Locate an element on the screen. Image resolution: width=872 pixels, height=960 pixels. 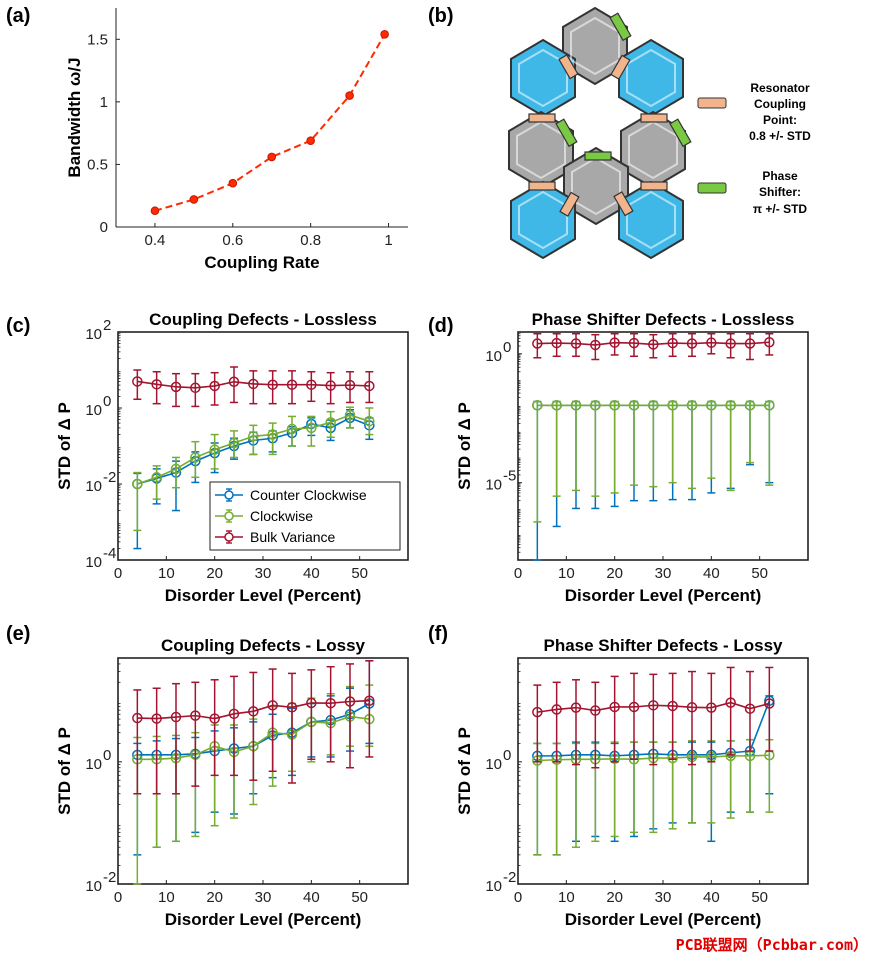
x-tick-label: 0.8 is located at coordinates (310, 240).